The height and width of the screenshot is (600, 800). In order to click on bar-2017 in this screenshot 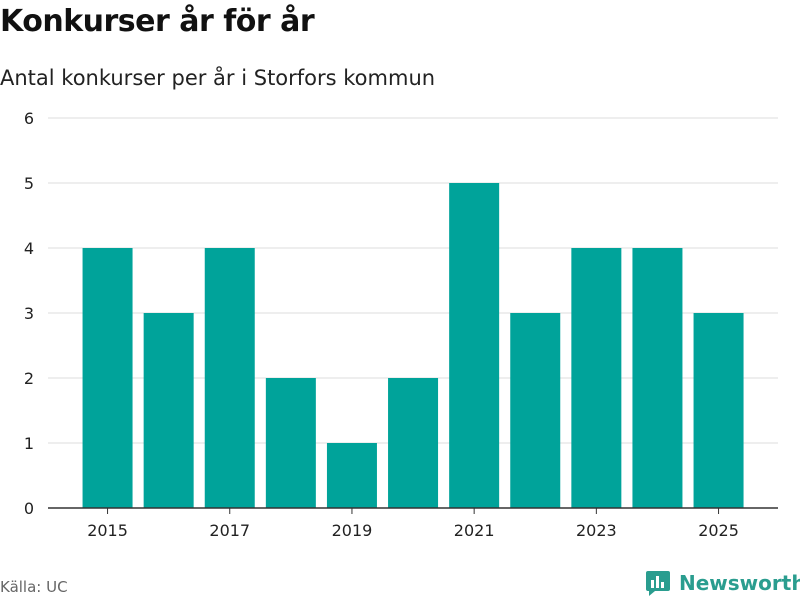, I will do `click(229, 378)`.